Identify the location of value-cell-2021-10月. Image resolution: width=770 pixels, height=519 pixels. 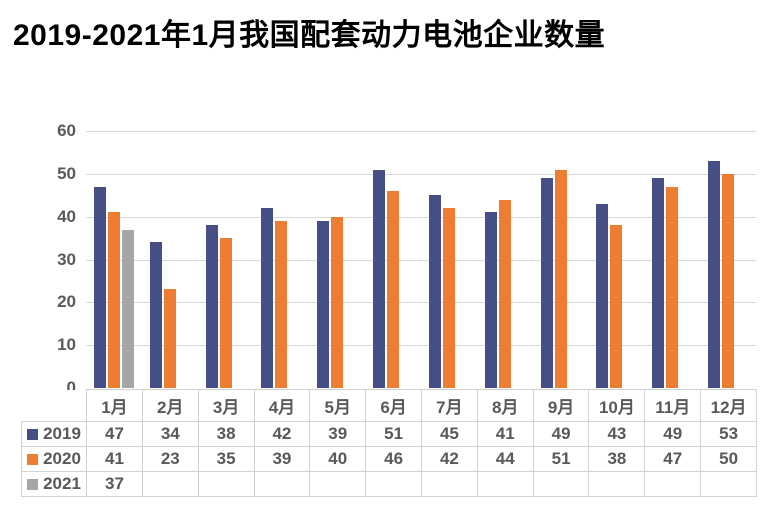
(617, 484).